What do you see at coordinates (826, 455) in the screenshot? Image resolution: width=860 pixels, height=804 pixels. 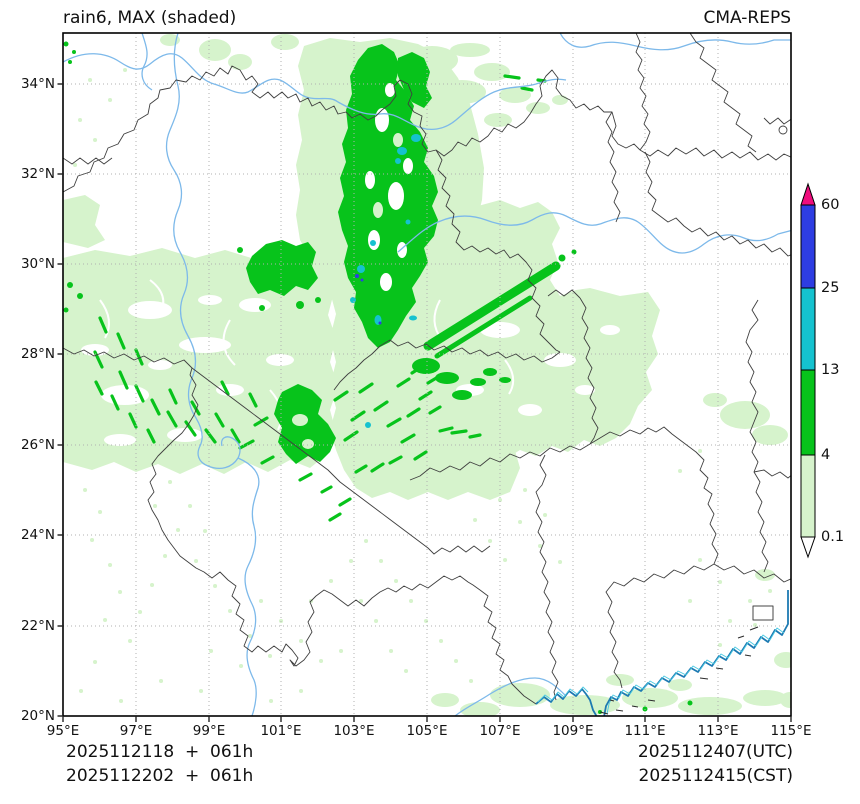 I see `colorbar-label: 4` at bounding box center [826, 455].